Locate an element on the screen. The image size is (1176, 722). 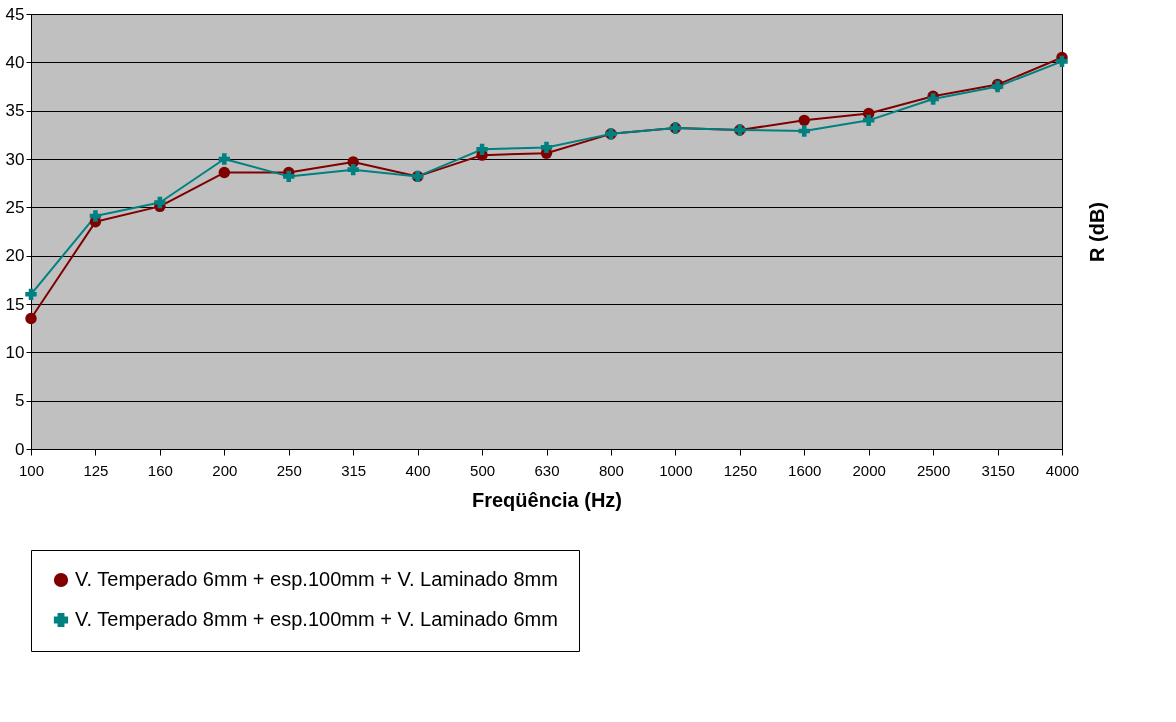
x-tick-label: 1250 is located at coordinates (740, 470).